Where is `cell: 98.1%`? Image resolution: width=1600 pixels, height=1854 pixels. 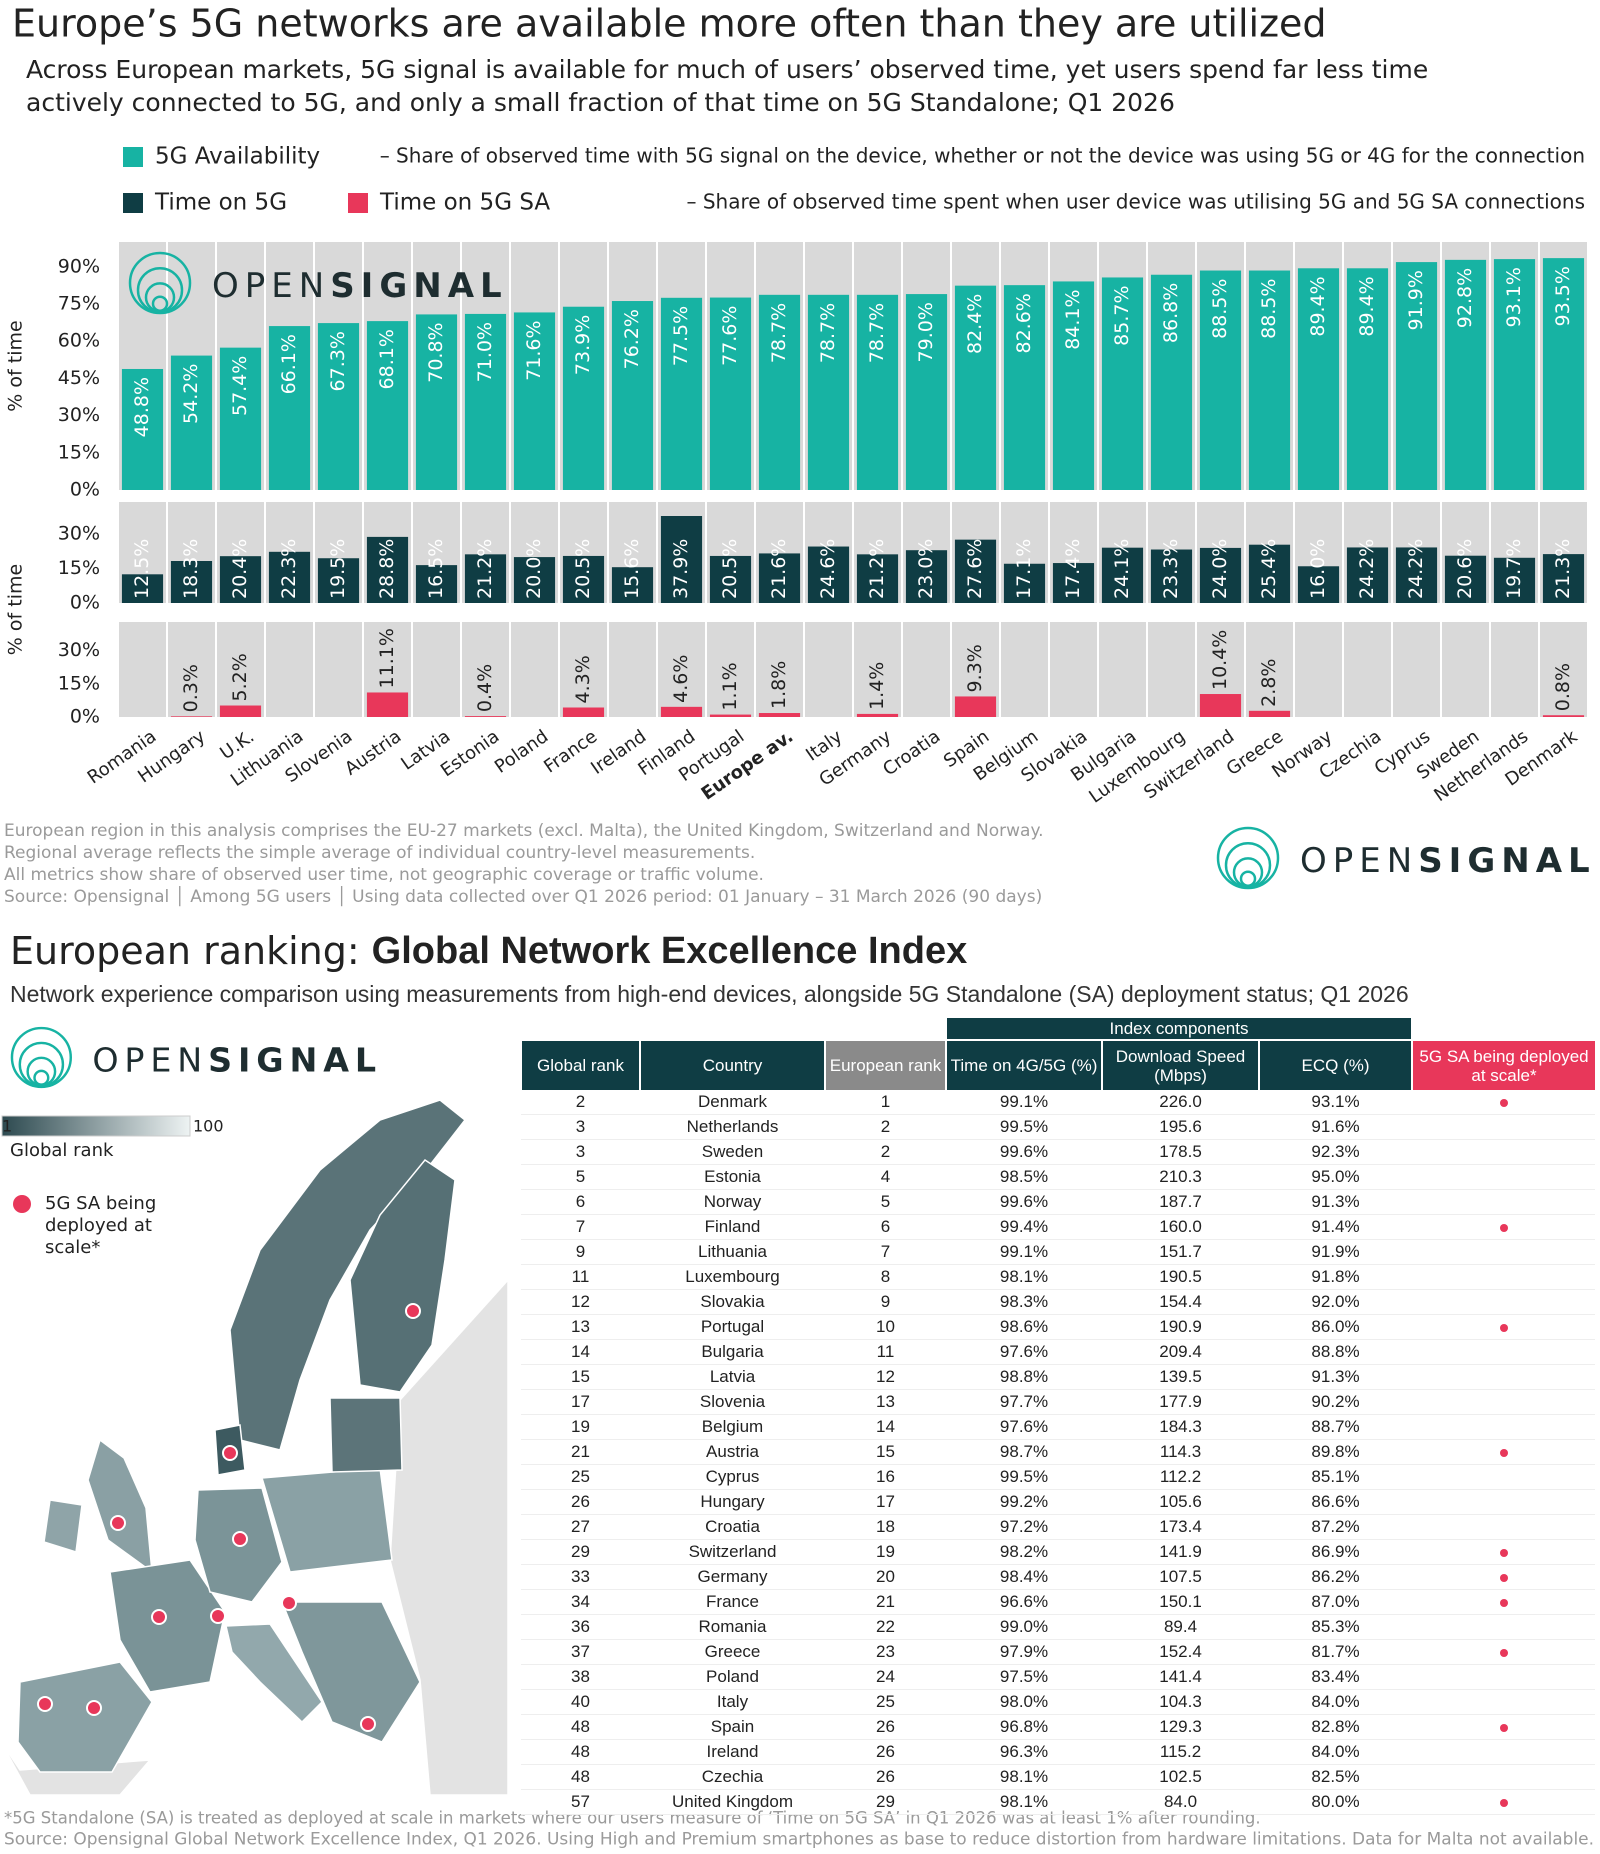 cell: 98.1% is located at coordinates (1024, 1777).